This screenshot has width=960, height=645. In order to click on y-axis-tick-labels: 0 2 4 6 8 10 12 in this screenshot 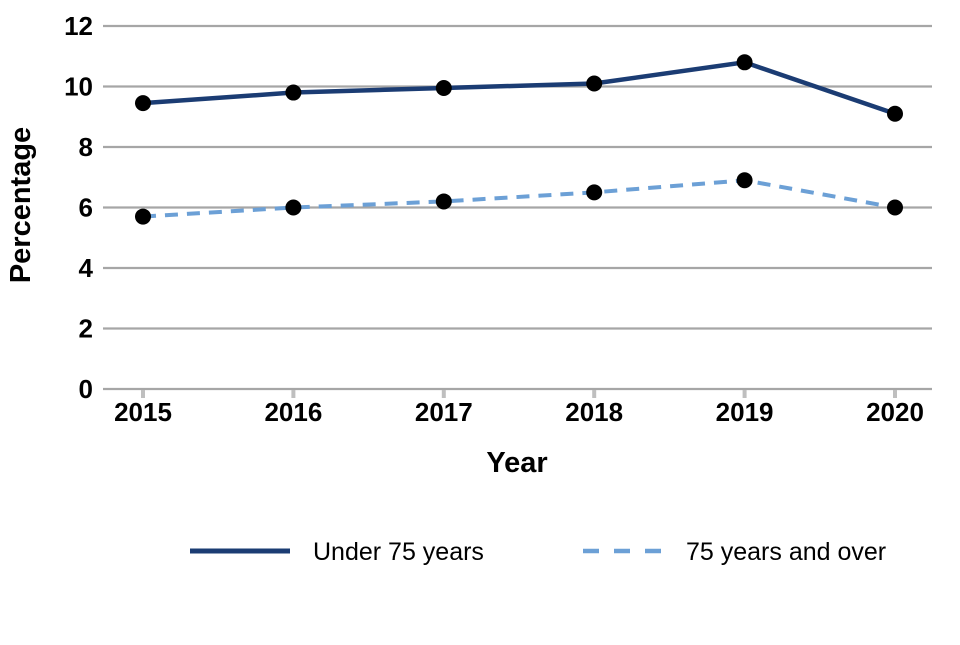, I will do `click(78, 207)`.